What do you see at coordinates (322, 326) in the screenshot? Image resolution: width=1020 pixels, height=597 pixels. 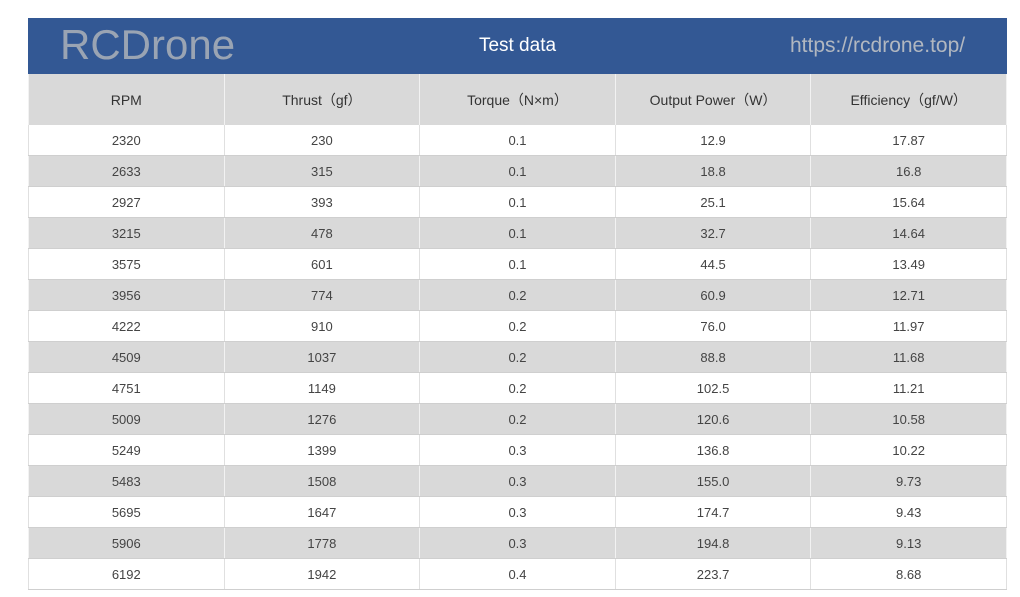 I see `table-cell: 910` at bounding box center [322, 326].